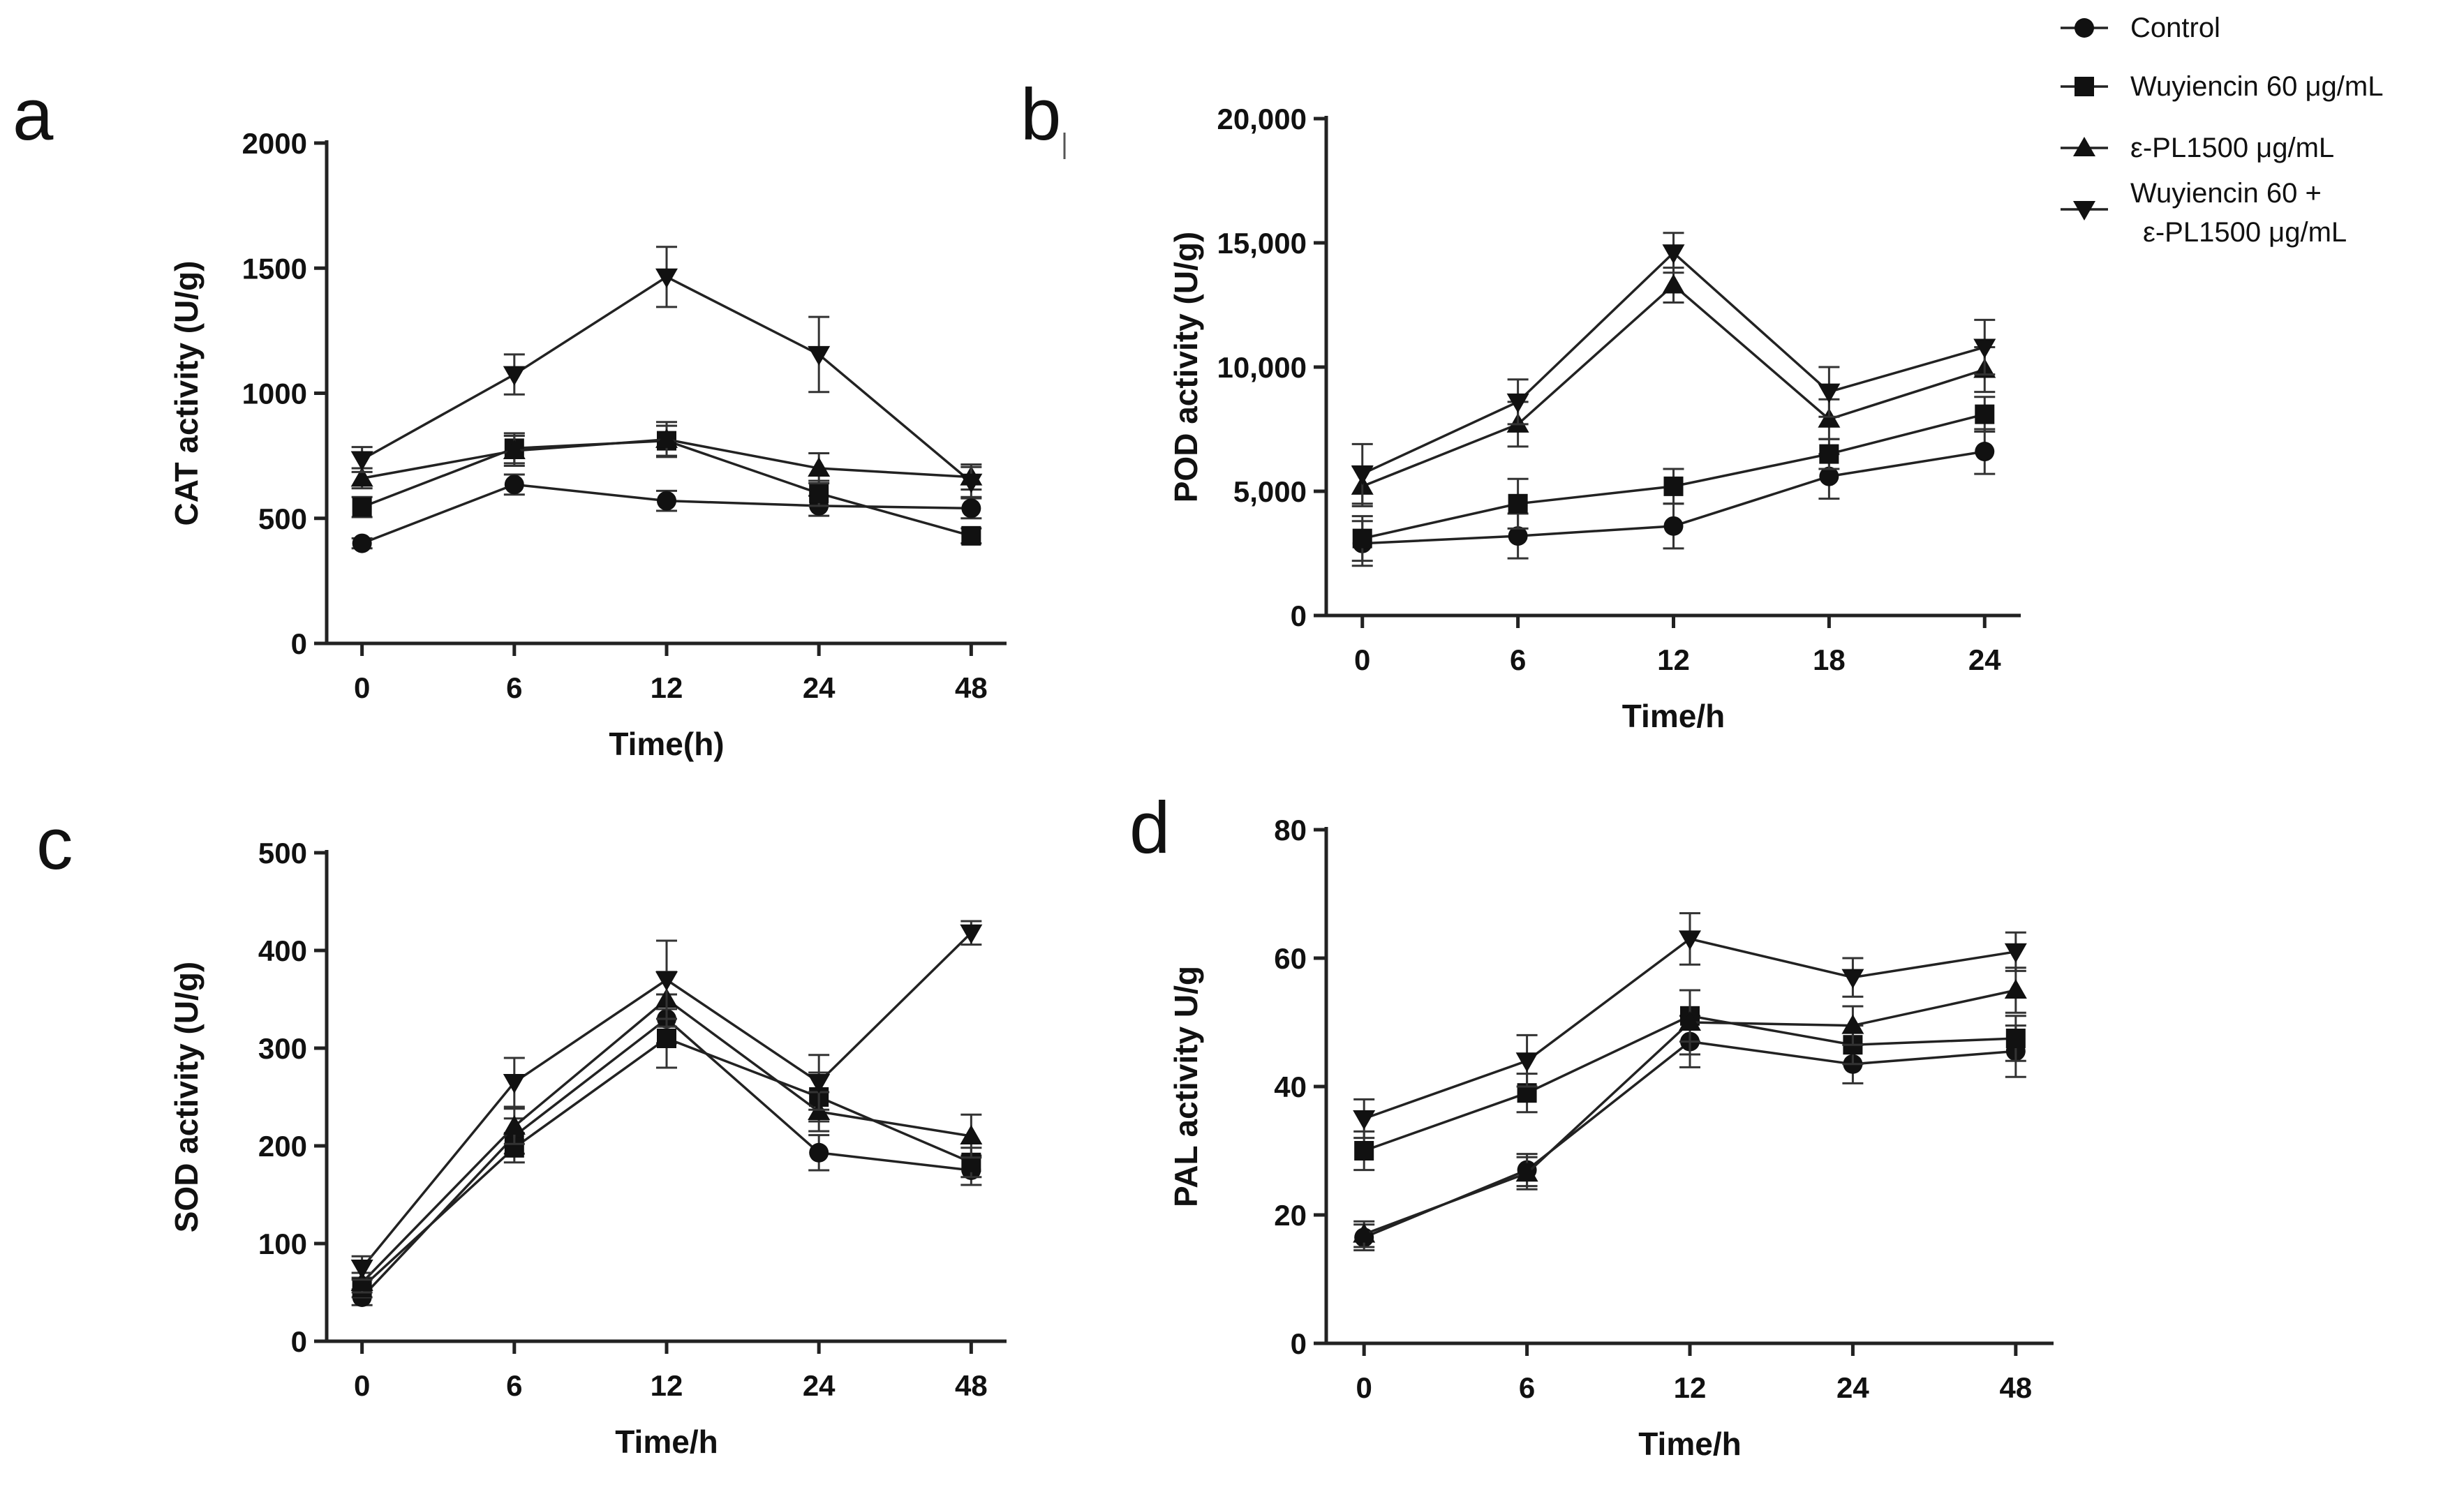 This screenshot has height=1485, width=2464. What do you see at coordinates (1041, 115) in the screenshot?
I see `panel-letter: b` at bounding box center [1041, 115].